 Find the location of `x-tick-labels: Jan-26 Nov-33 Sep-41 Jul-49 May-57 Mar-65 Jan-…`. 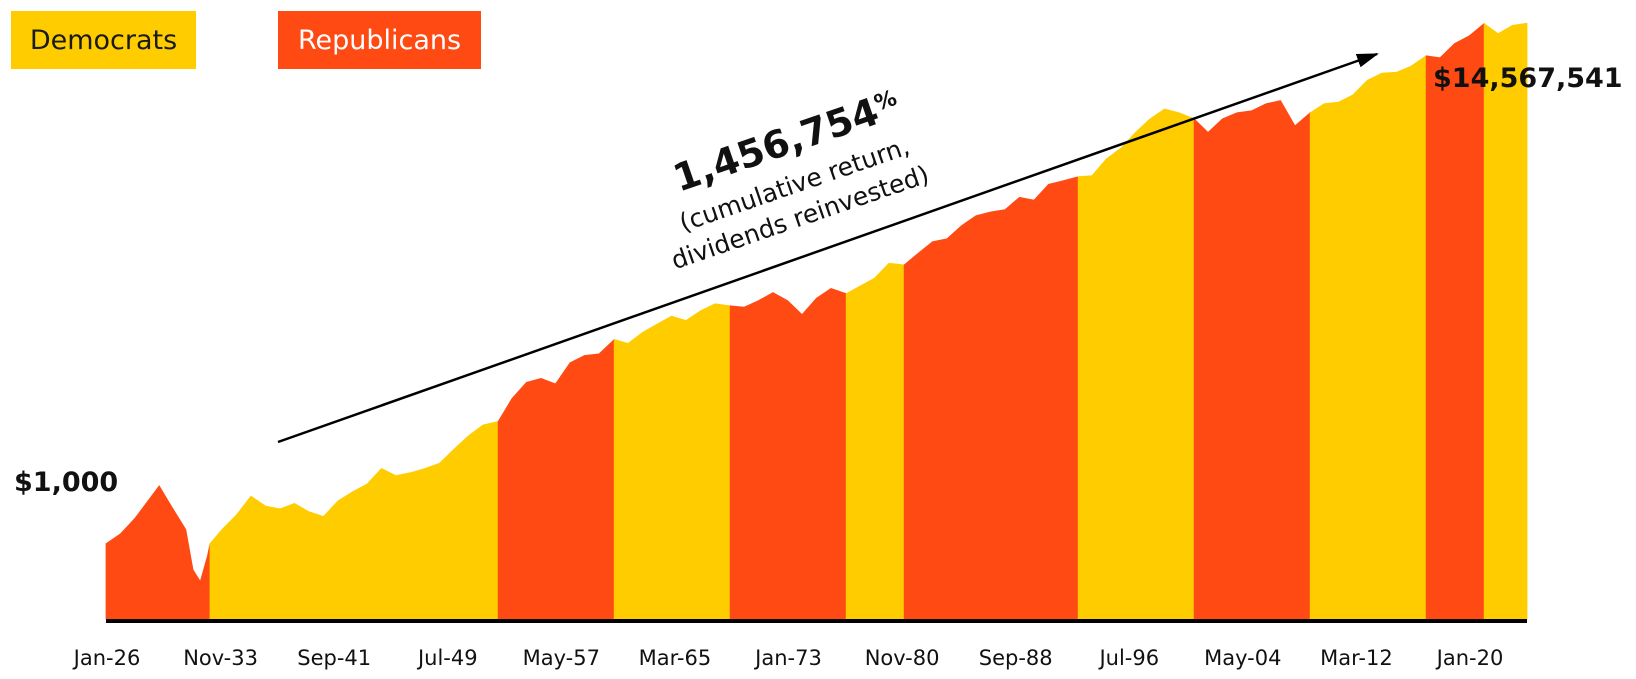

x-tick-labels: Jan-26 Nov-33 Sep-41 Jul-49 May-57 Mar-65 Jan-… is located at coordinates (788, 658).